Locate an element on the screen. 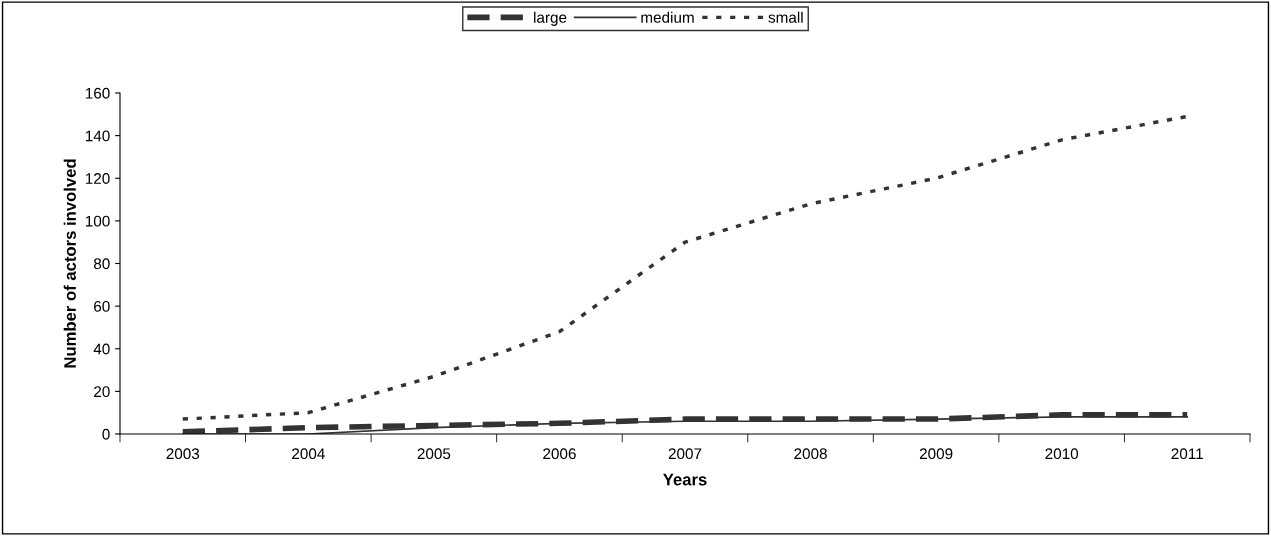  legend-label: small is located at coordinates (785, 17).